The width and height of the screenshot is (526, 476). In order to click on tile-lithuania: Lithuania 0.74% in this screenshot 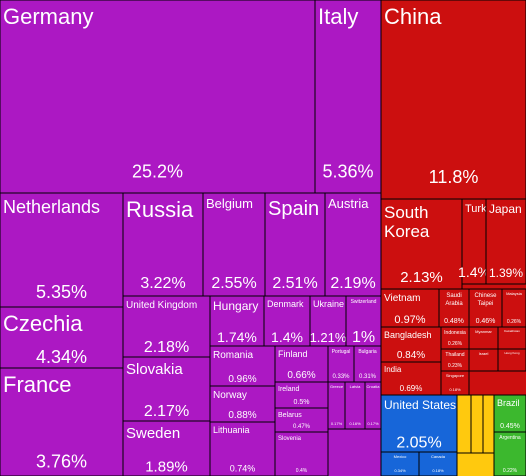, I will do `click(242, 448)`.